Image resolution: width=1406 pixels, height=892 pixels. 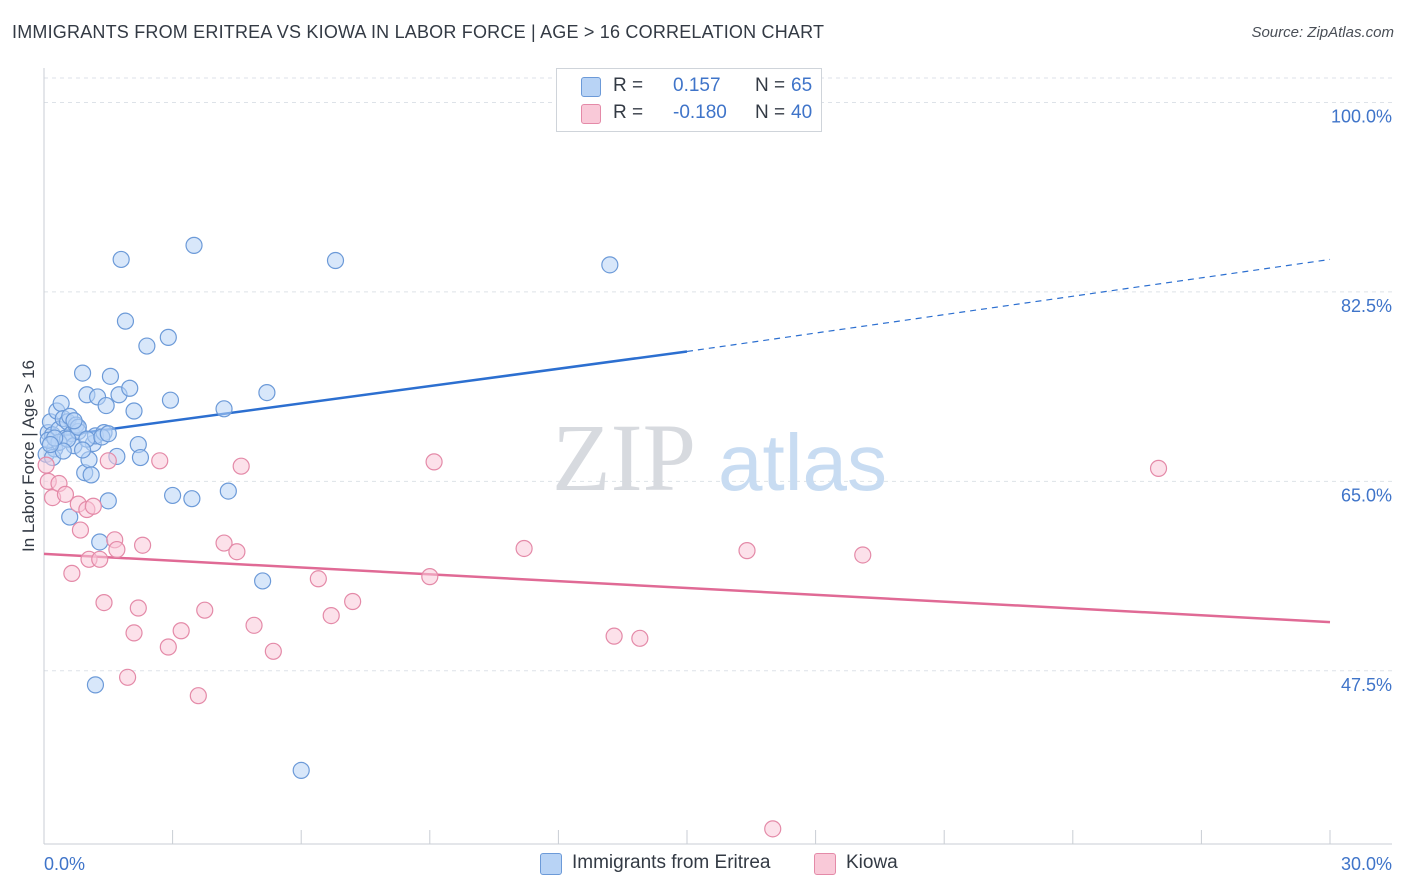 What do you see at coordinates (671, 862) in the screenshot?
I see `bottom-legend-label-eritrea: Immigrants from Eritrea` at bounding box center [671, 862].